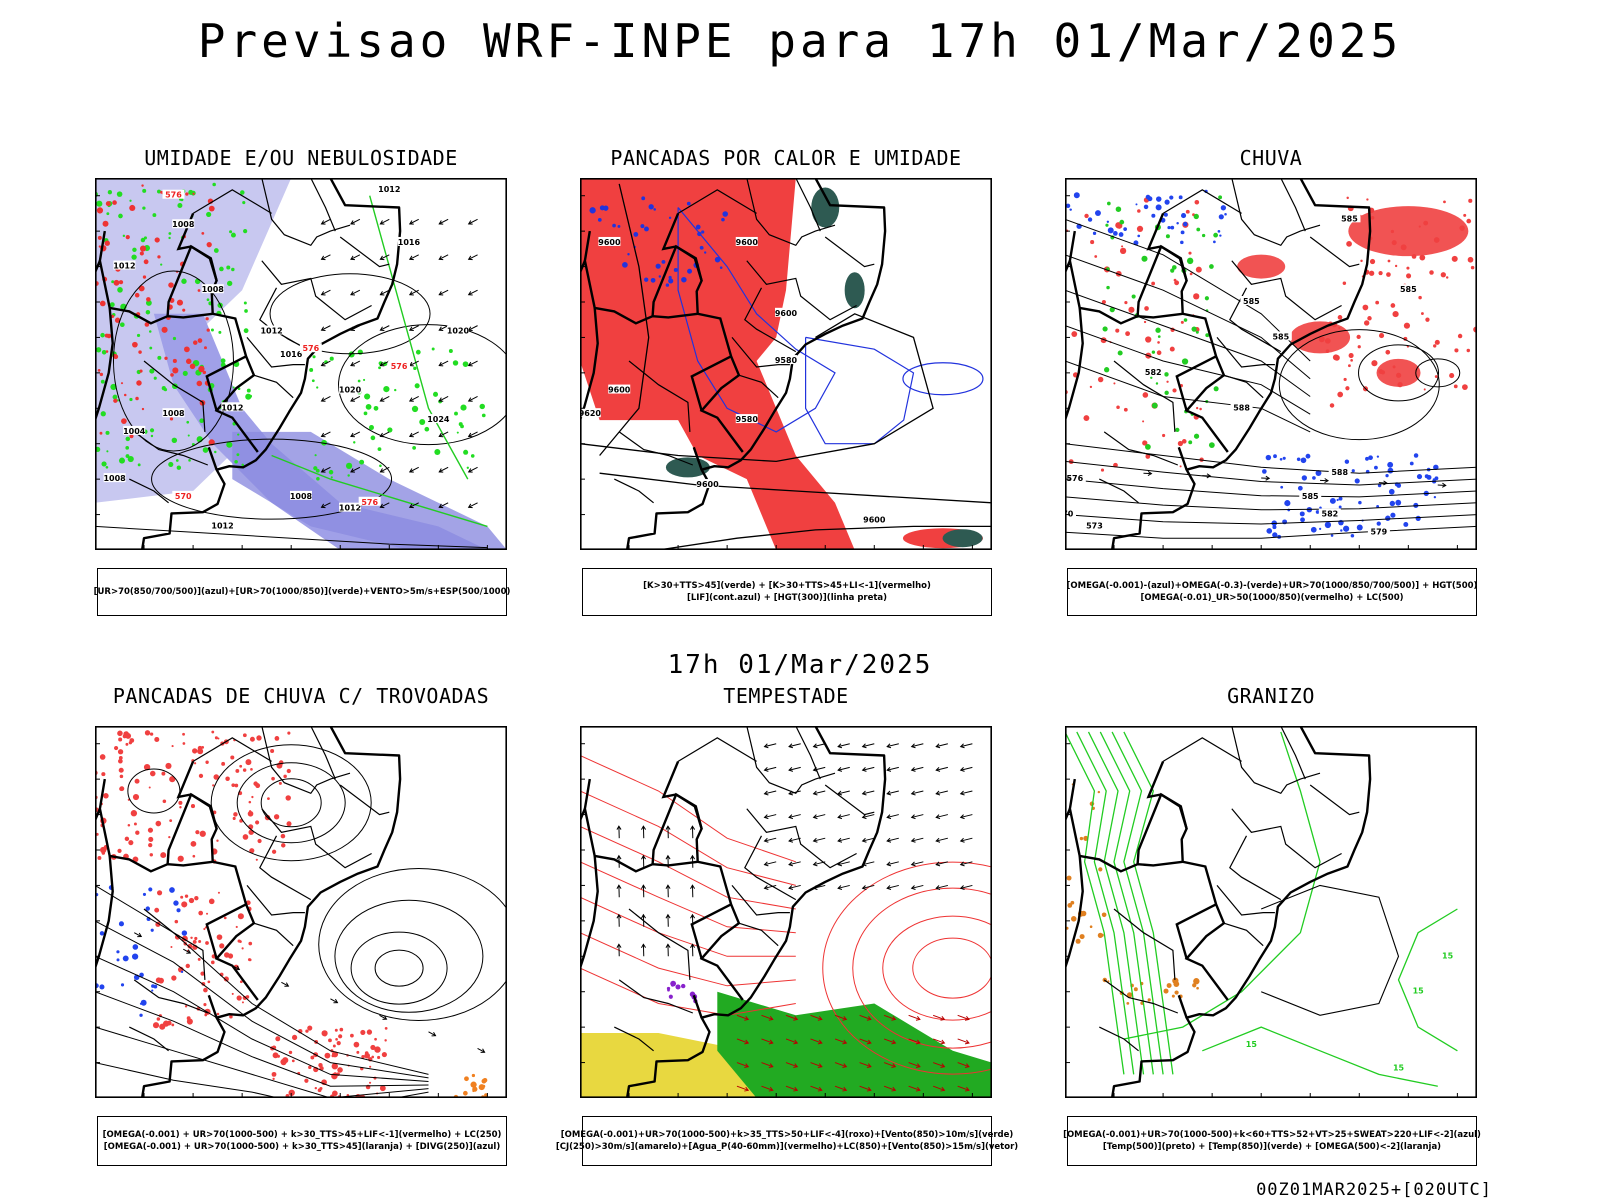 The height and width of the screenshot is (1200, 1600). I want to click on coastline, so click(733, 364).